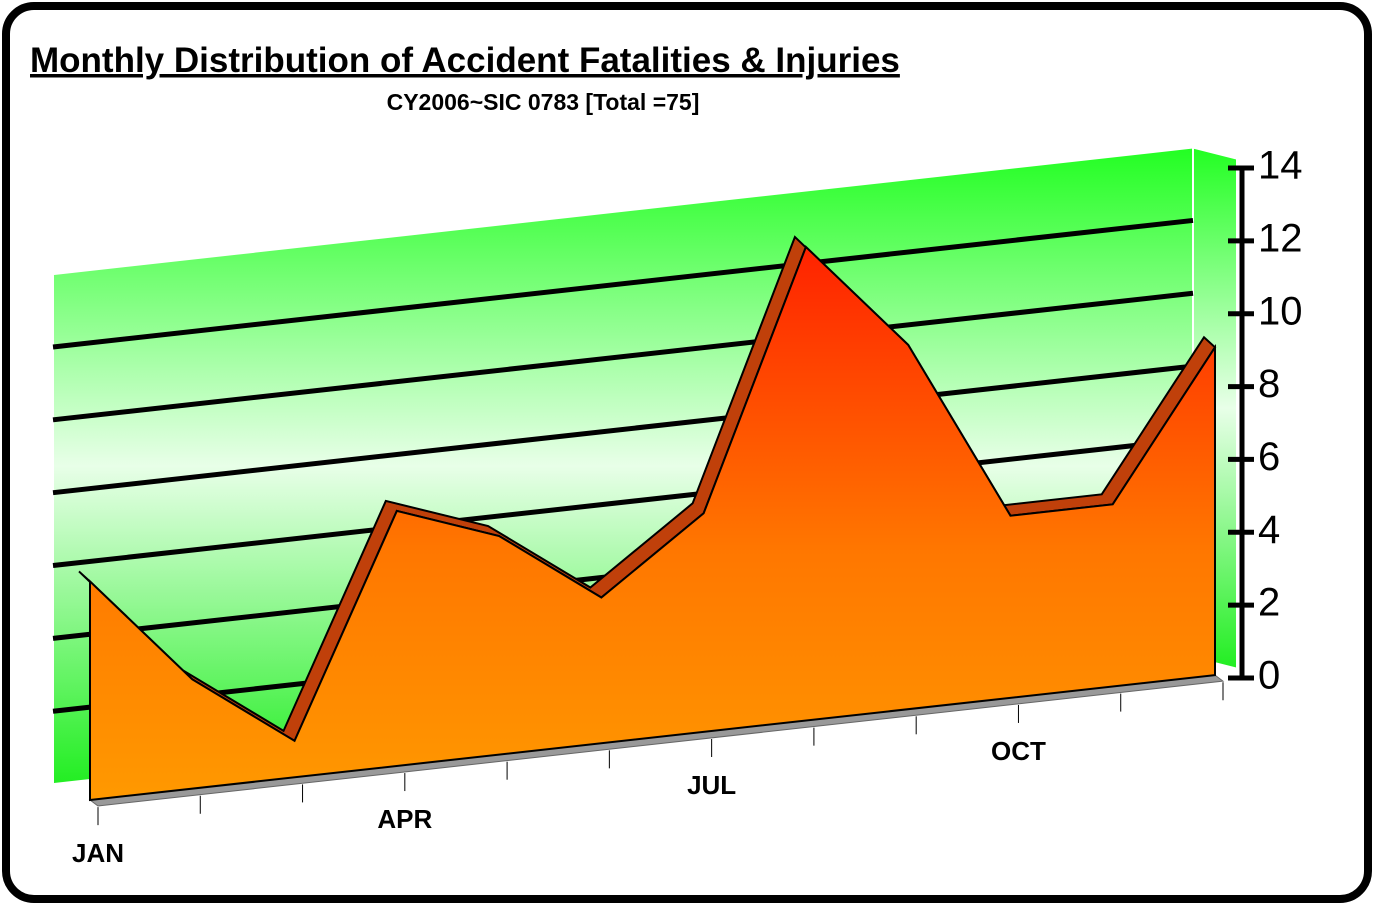  I want to click on y-tick-label: 12, so click(1280, 238).